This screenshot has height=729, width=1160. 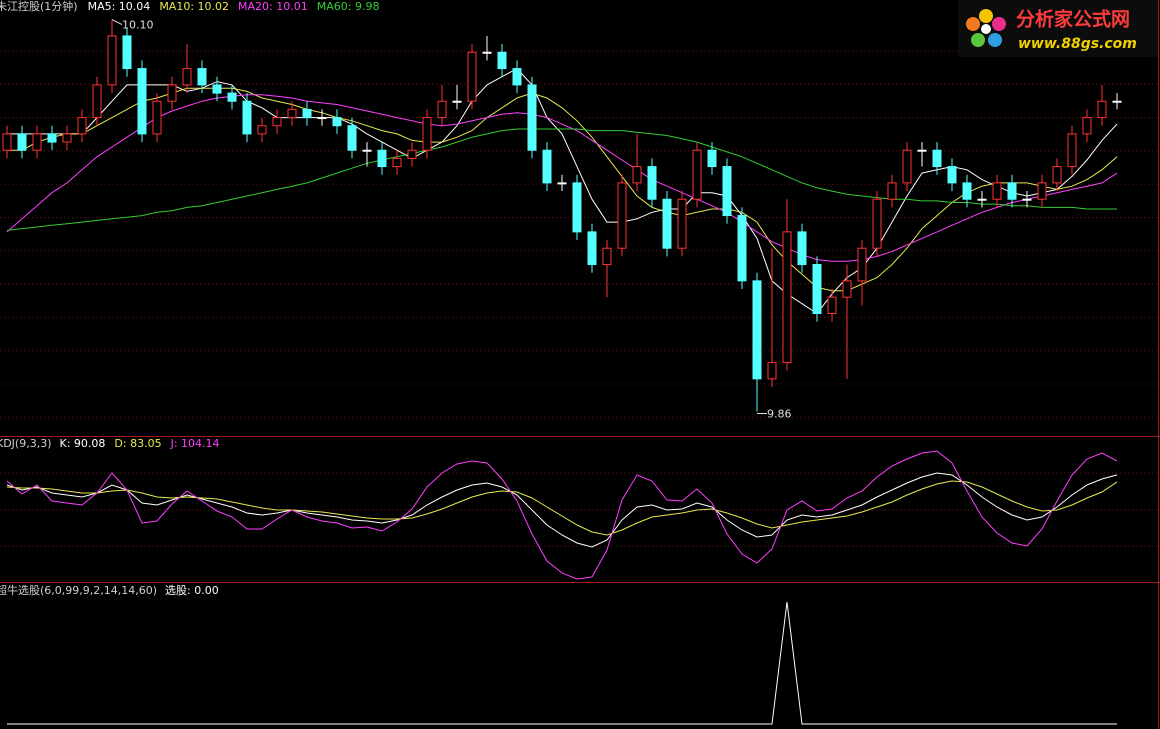 I want to click on high-annotation: 10.10, so click(x=138, y=25).